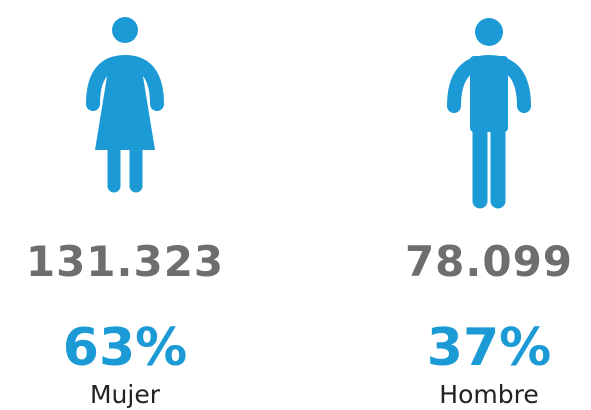 The image size is (591, 410). Describe the element at coordinates (125, 394) in the screenshot. I see `label: Mujer` at that location.